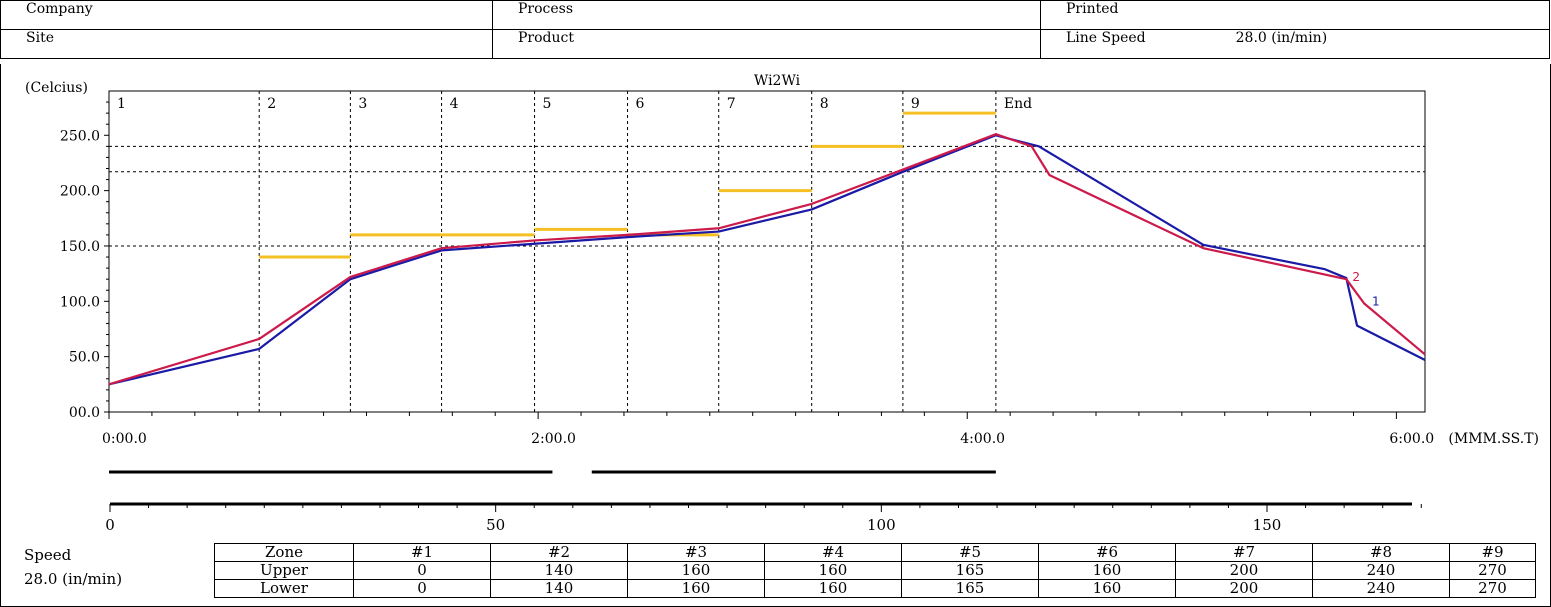 The image size is (1551, 607). What do you see at coordinates (881, 525) in the screenshot?
I see `distance-tick-label: 100` at bounding box center [881, 525].